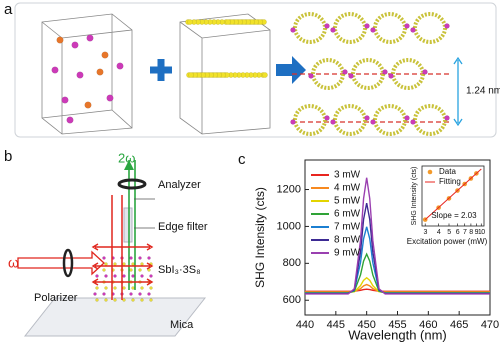 Image resolution: width=500 pixels, height=346 pixels. I want to click on x-tick-label: 9, so click(477, 232).